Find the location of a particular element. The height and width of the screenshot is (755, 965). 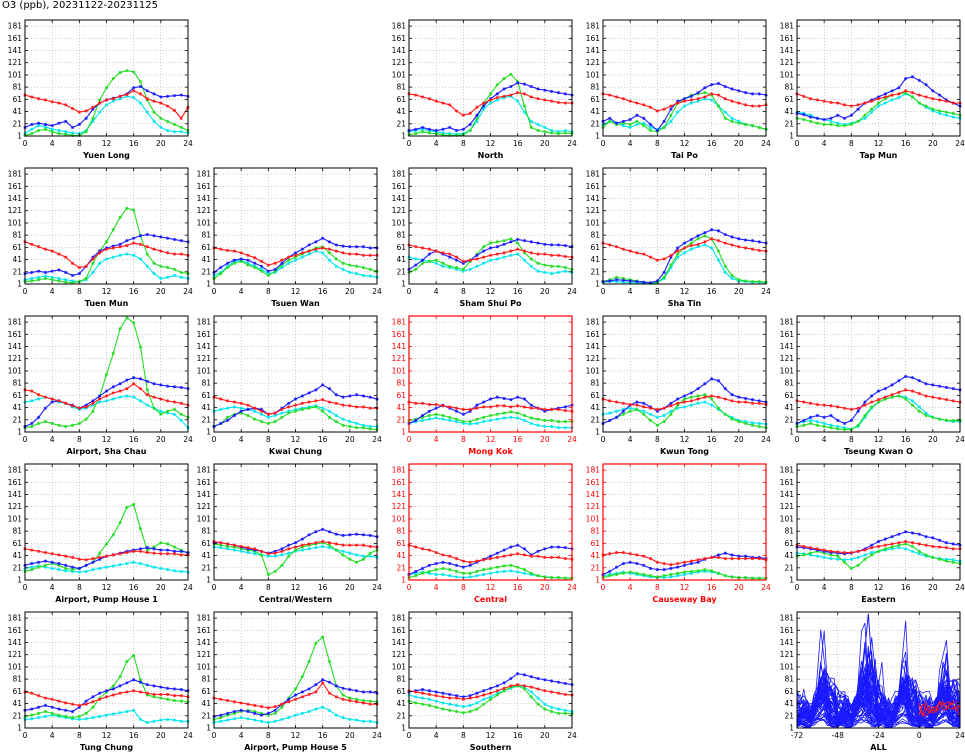

y-tick-label: 81 is located at coordinates (789, 87).